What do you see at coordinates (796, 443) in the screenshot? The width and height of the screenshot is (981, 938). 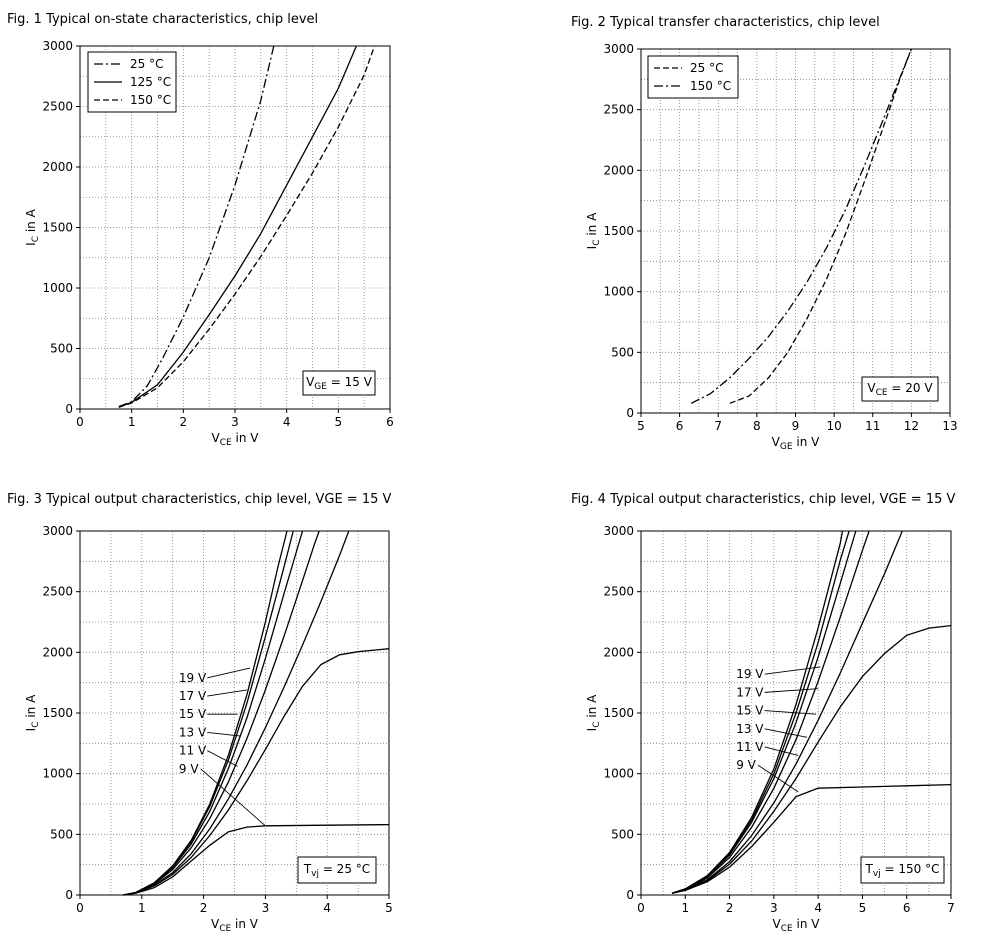 I see `x-axis-label: VGE in V` at bounding box center [796, 443].